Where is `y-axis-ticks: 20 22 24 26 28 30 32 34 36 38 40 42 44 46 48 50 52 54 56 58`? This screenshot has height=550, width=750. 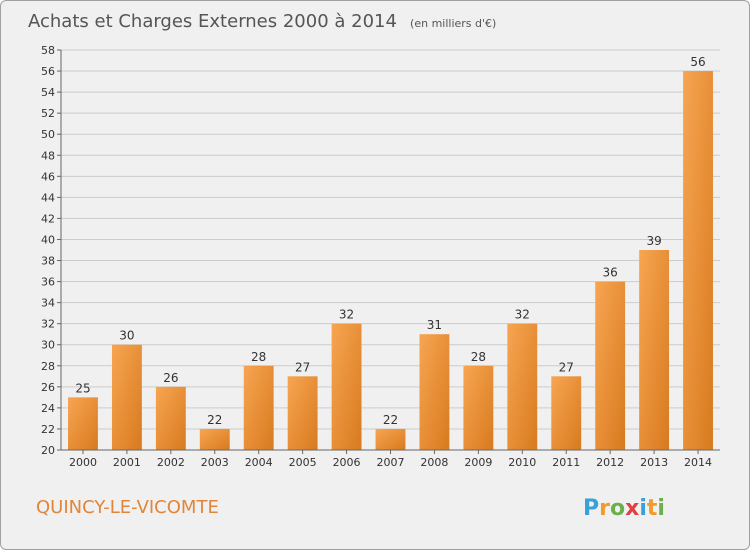 y-axis-ticks: 20 22 24 26 28 30 32 34 36 38 40 42 44 46 48 50 52 54 56 58 is located at coordinates (51, 250).